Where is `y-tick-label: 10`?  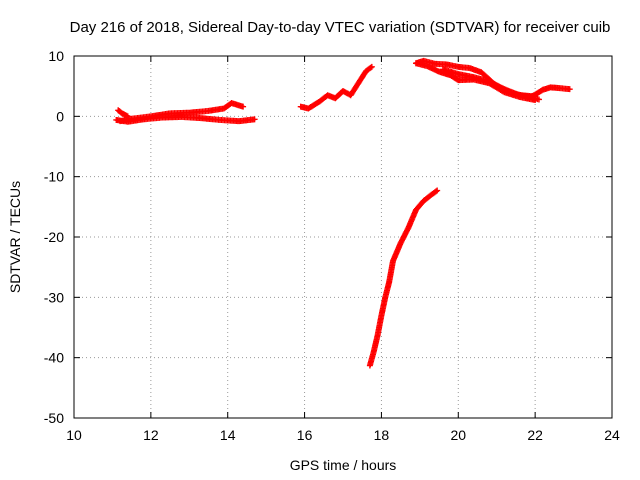
y-tick-label: 10 is located at coordinates (56, 56).